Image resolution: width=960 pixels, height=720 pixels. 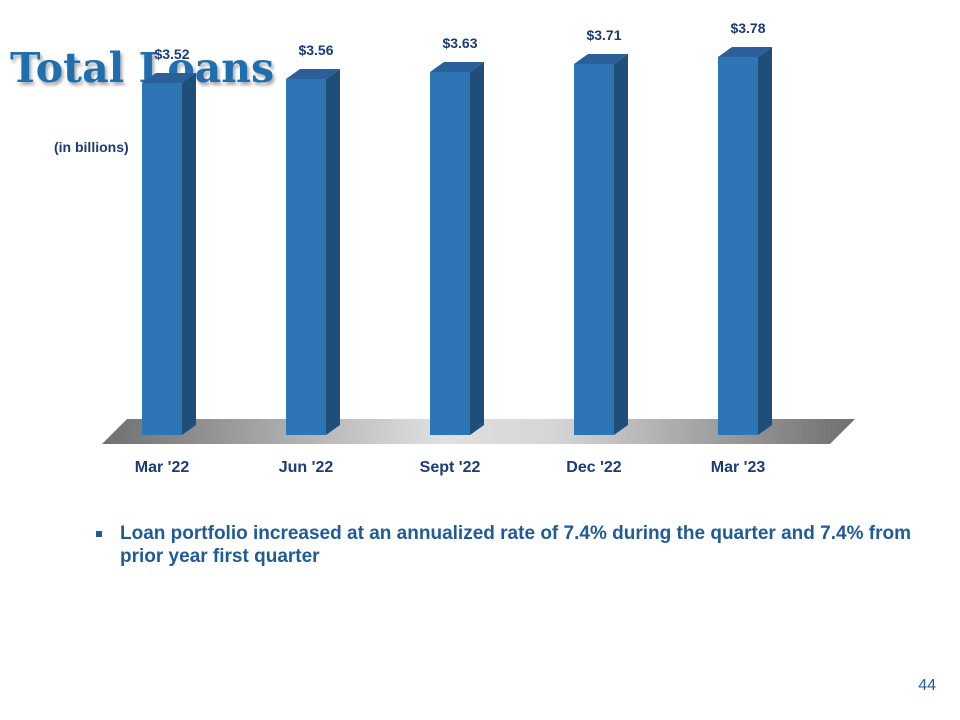 I want to click on x-tick-label: Dec '22, so click(x=594, y=467).